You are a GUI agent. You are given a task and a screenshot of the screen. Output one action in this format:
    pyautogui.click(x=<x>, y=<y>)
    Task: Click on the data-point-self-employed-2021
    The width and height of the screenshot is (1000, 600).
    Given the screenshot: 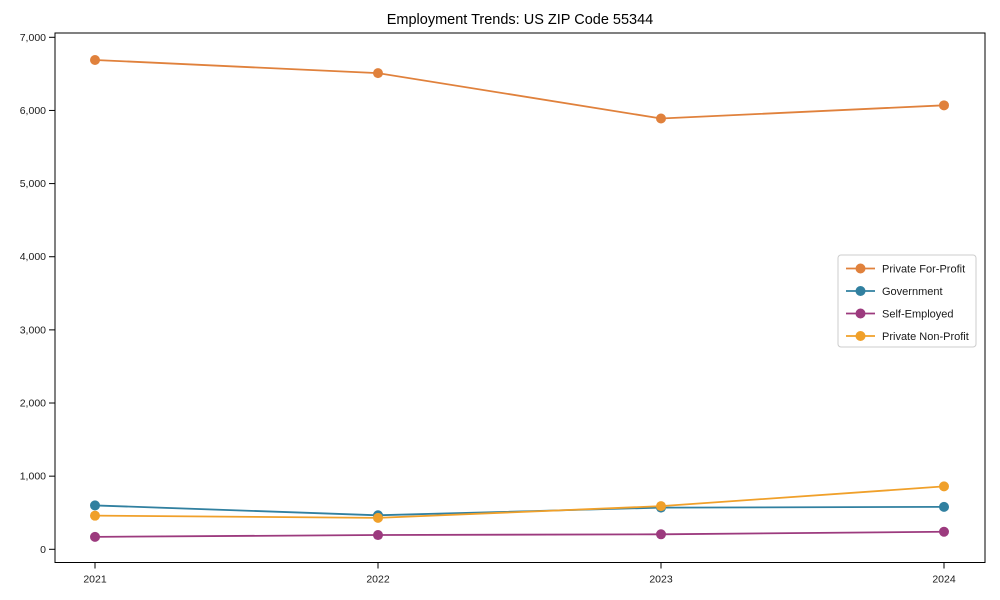 What is the action you would take?
    pyautogui.click(x=95, y=536)
    